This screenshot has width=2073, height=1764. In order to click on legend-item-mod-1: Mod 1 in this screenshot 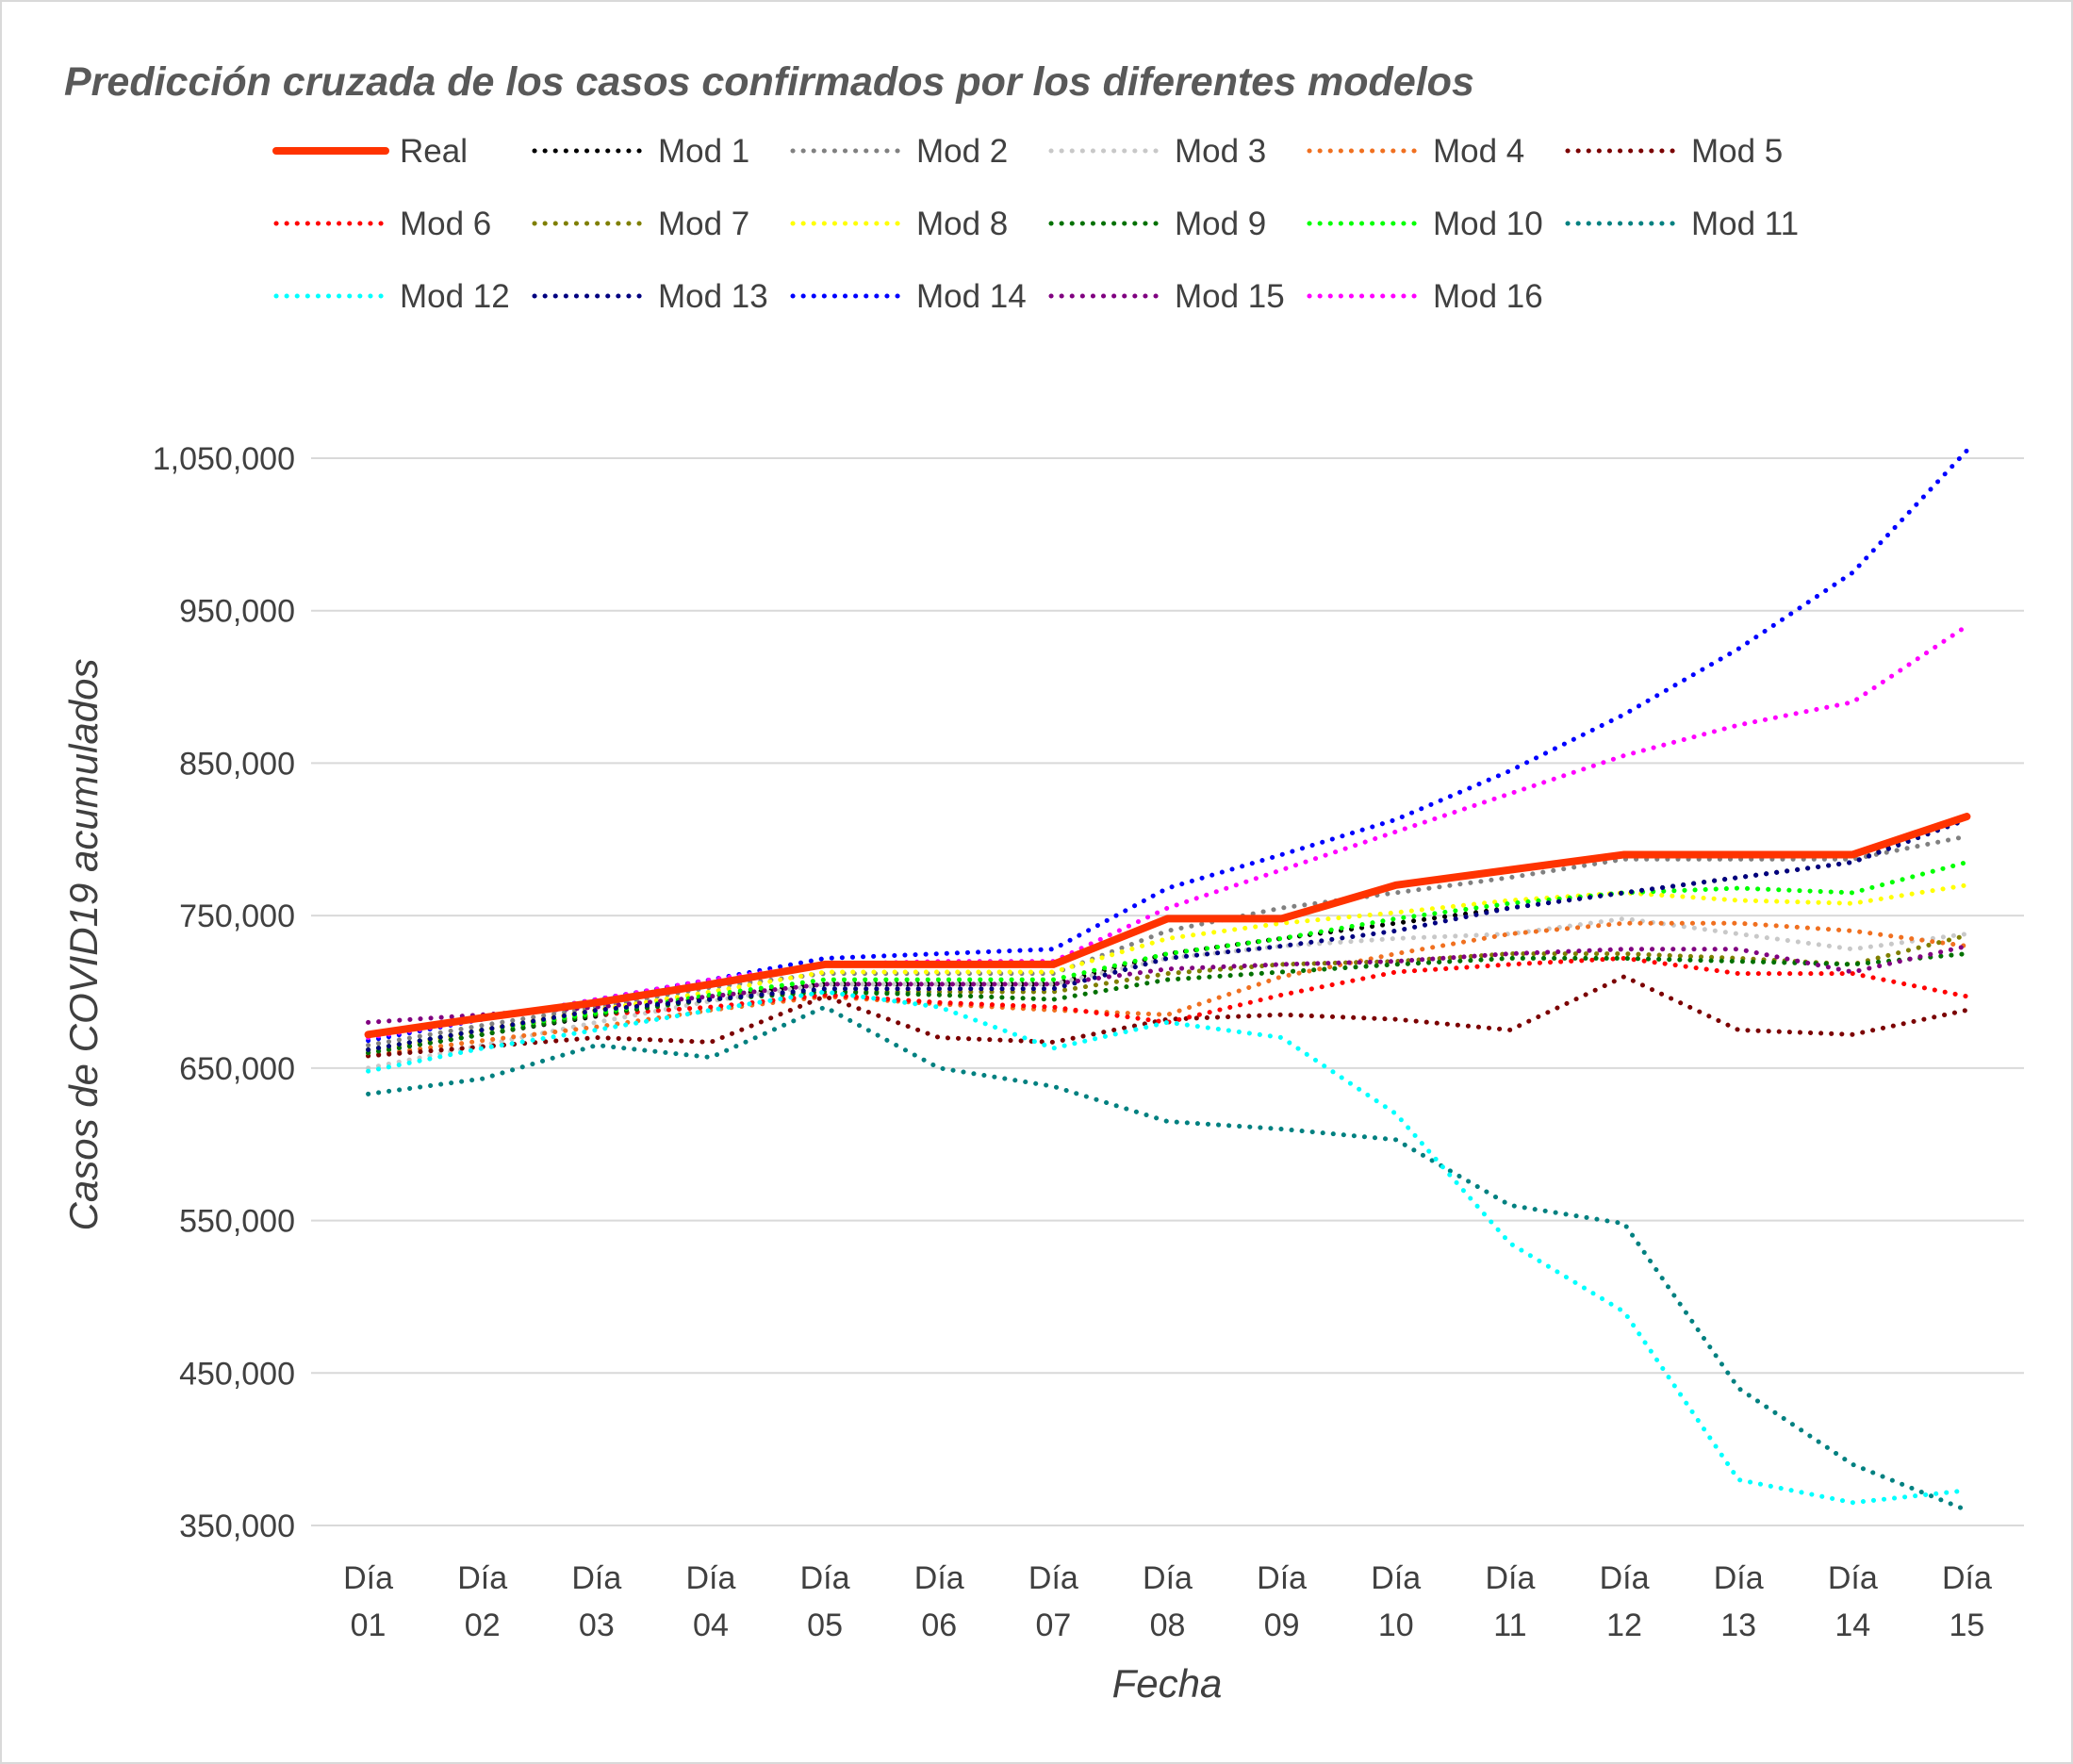, I will do `click(640, 151)`.